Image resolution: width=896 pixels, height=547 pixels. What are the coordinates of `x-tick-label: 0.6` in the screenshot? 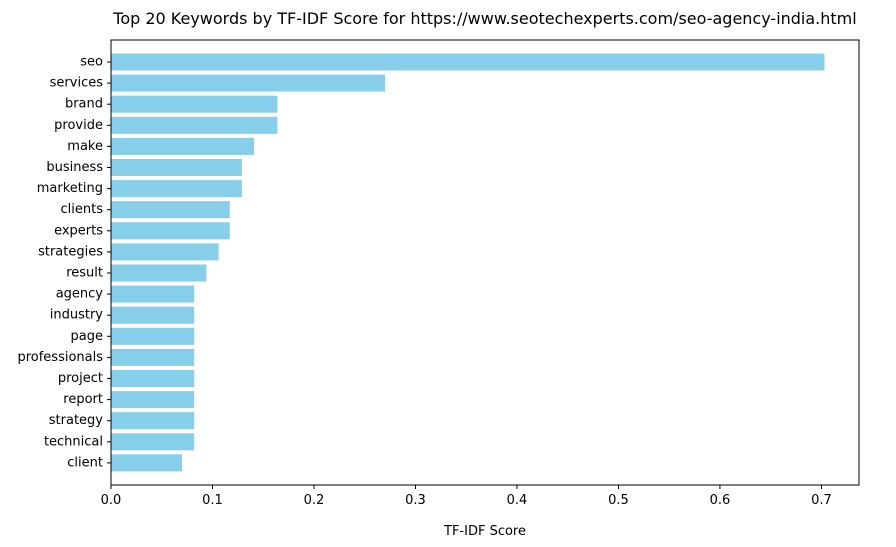 It's located at (720, 500).